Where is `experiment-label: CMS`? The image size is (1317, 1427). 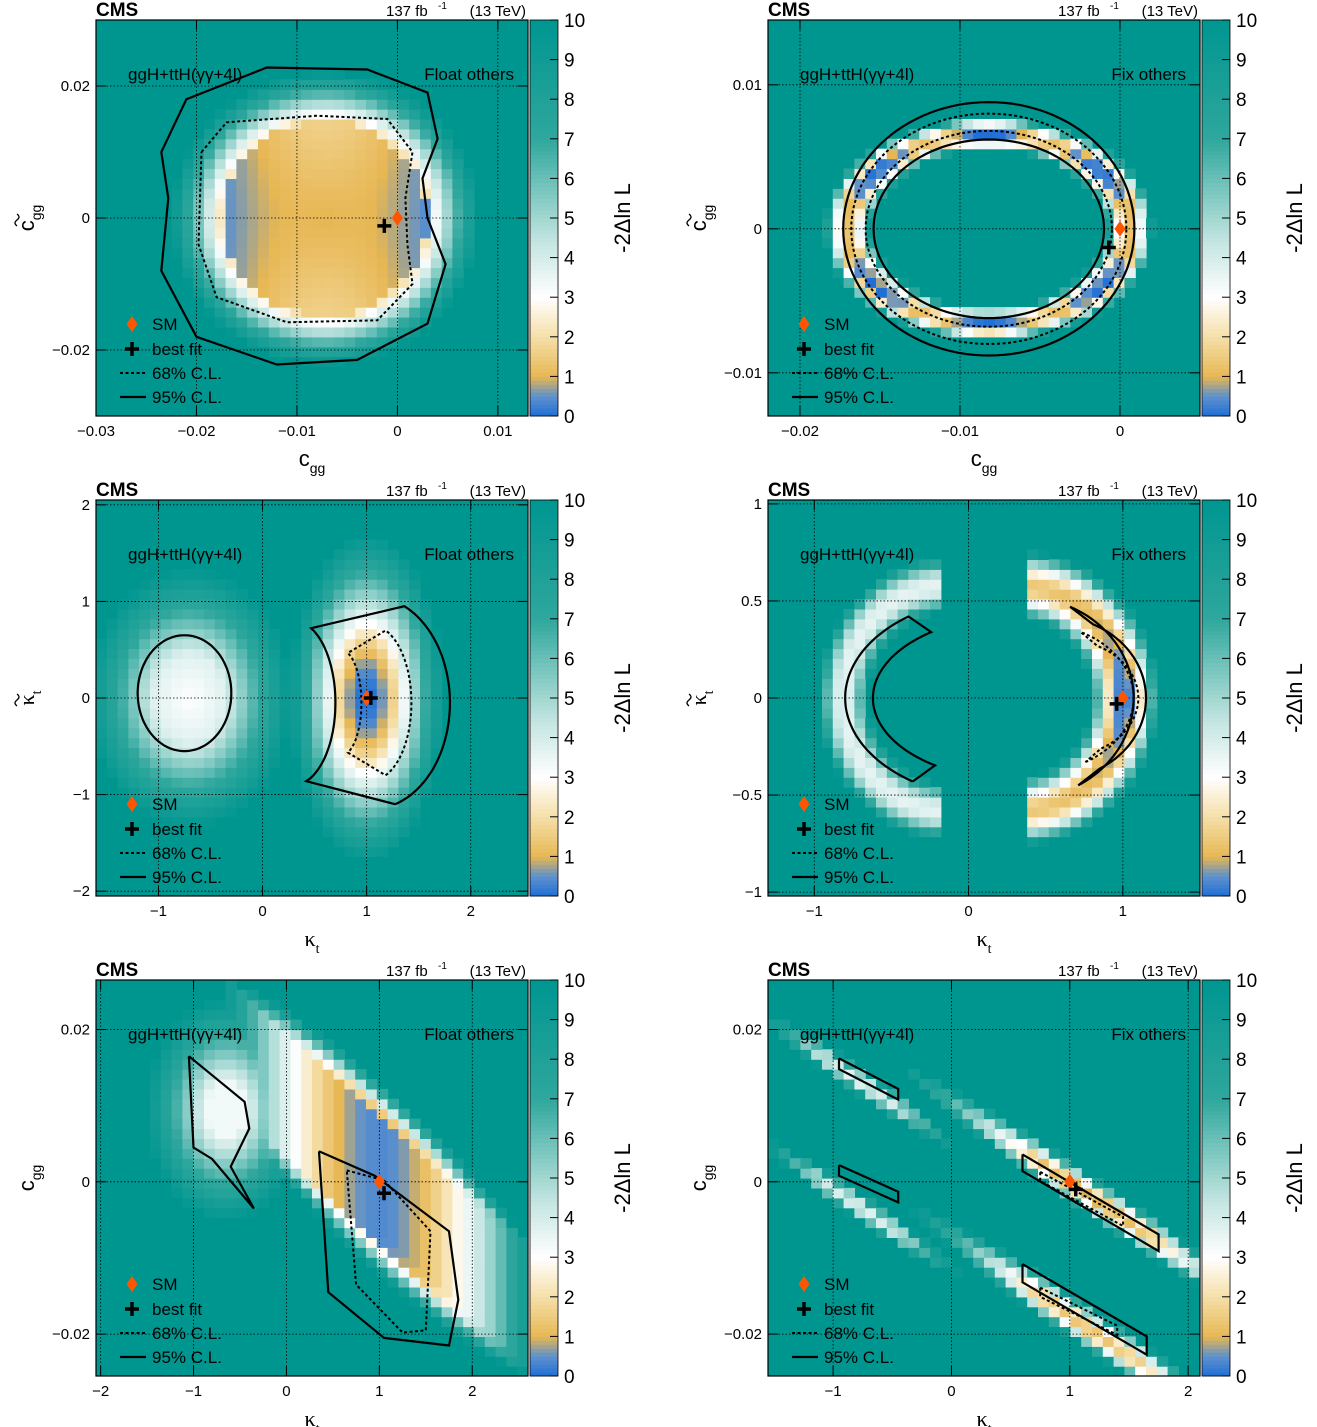
experiment-label: CMS is located at coordinates (789, 10).